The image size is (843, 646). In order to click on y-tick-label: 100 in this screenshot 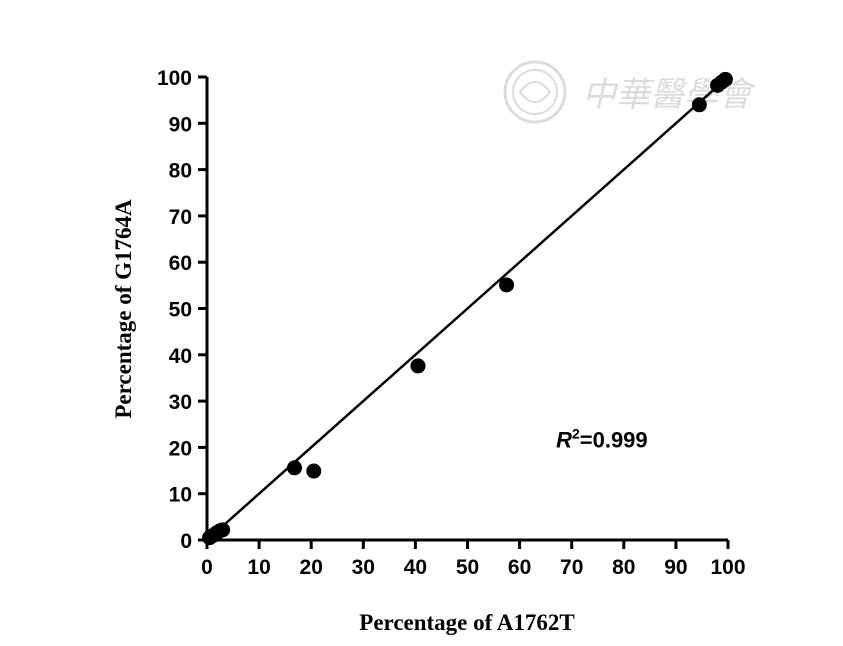, I will do `click(174, 78)`.